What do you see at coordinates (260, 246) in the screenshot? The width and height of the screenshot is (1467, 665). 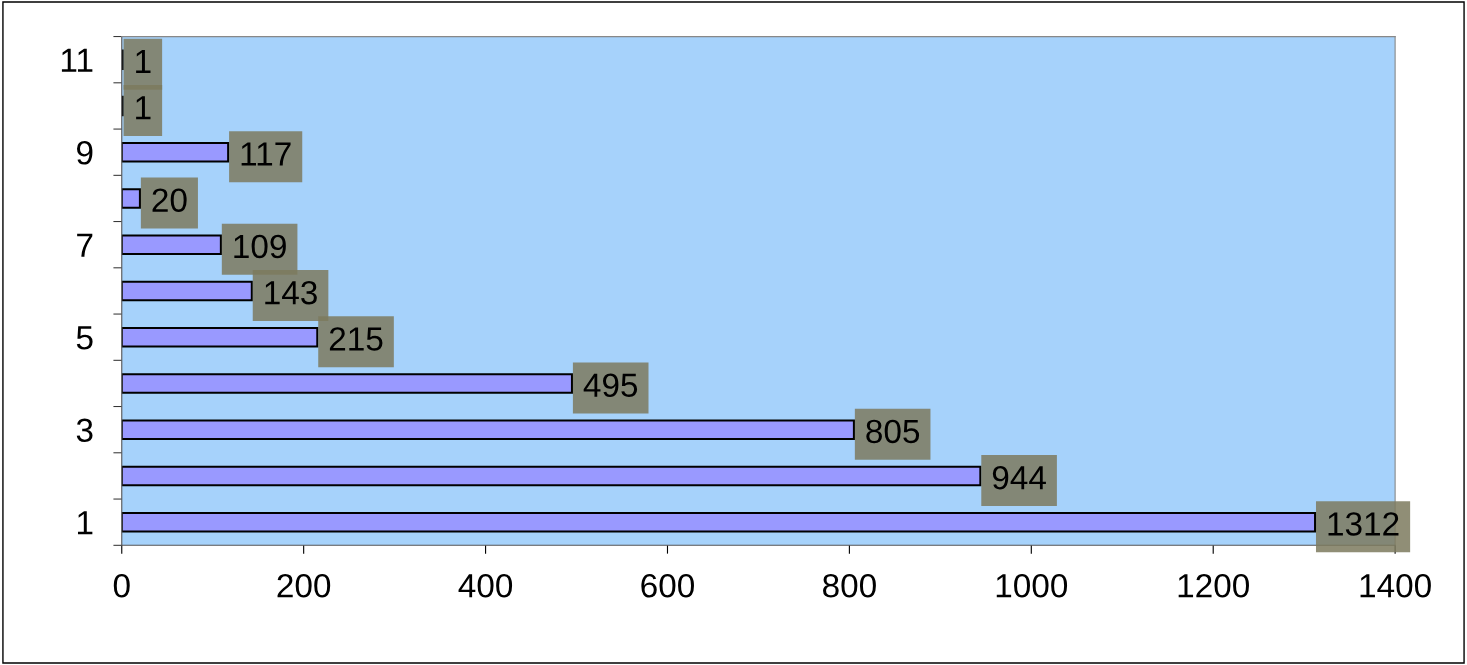 I see `data-label: 109` at bounding box center [260, 246].